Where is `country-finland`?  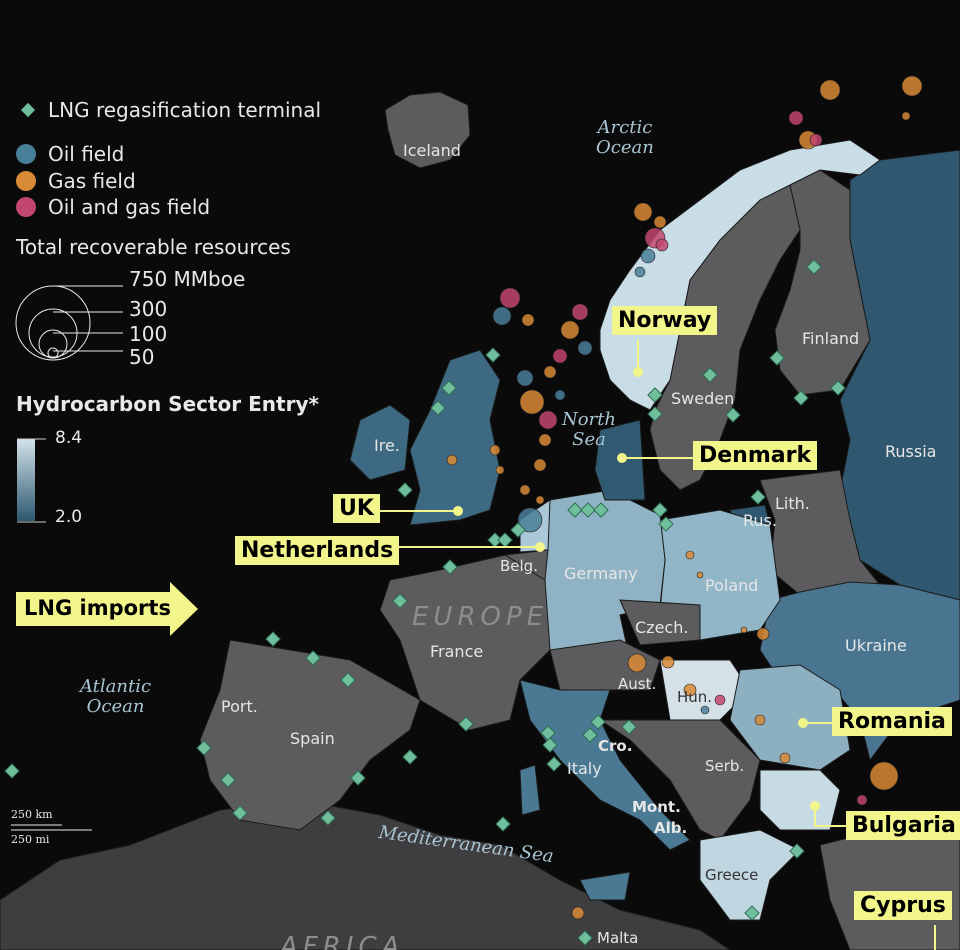 country-finland is located at coordinates (822, 282).